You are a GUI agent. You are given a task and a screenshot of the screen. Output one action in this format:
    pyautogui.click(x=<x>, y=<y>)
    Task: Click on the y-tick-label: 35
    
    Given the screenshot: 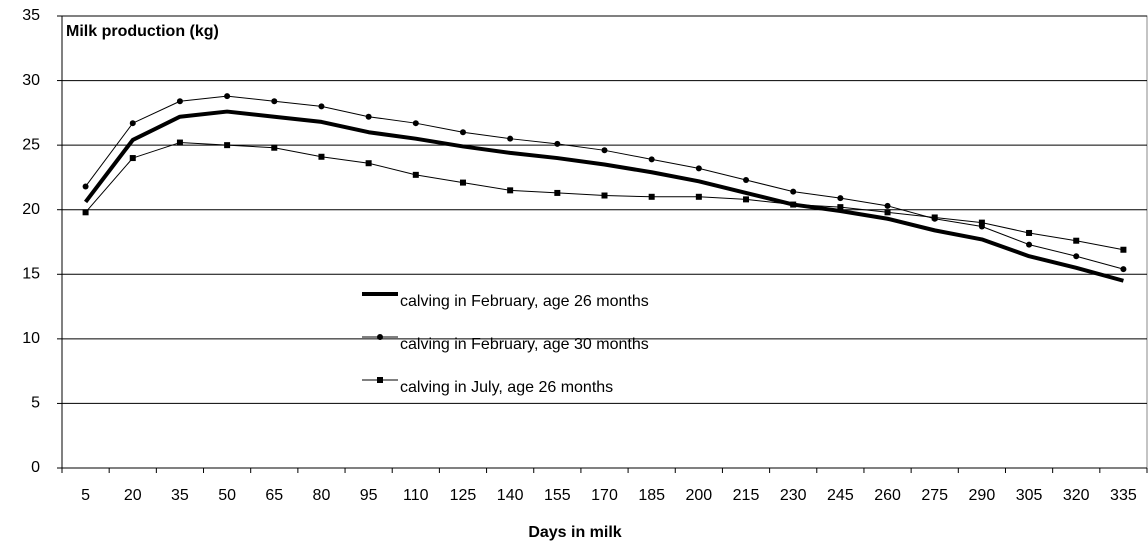 What is the action you would take?
    pyautogui.click(x=31, y=15)
    